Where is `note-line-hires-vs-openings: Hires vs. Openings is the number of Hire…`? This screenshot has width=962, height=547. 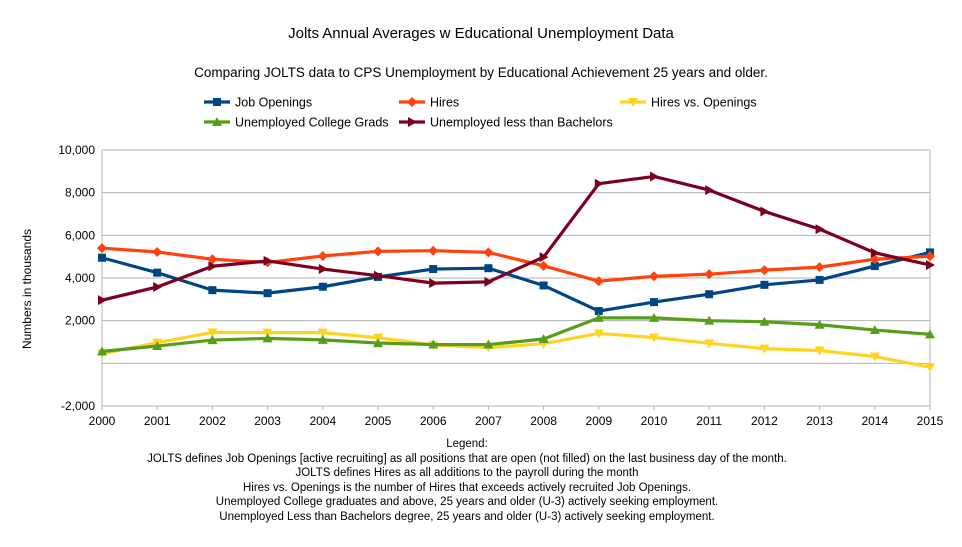 note-line-hires-vs-openings: Hires vs. Openings is the number of Hire… is located at coordinates (467, 487).